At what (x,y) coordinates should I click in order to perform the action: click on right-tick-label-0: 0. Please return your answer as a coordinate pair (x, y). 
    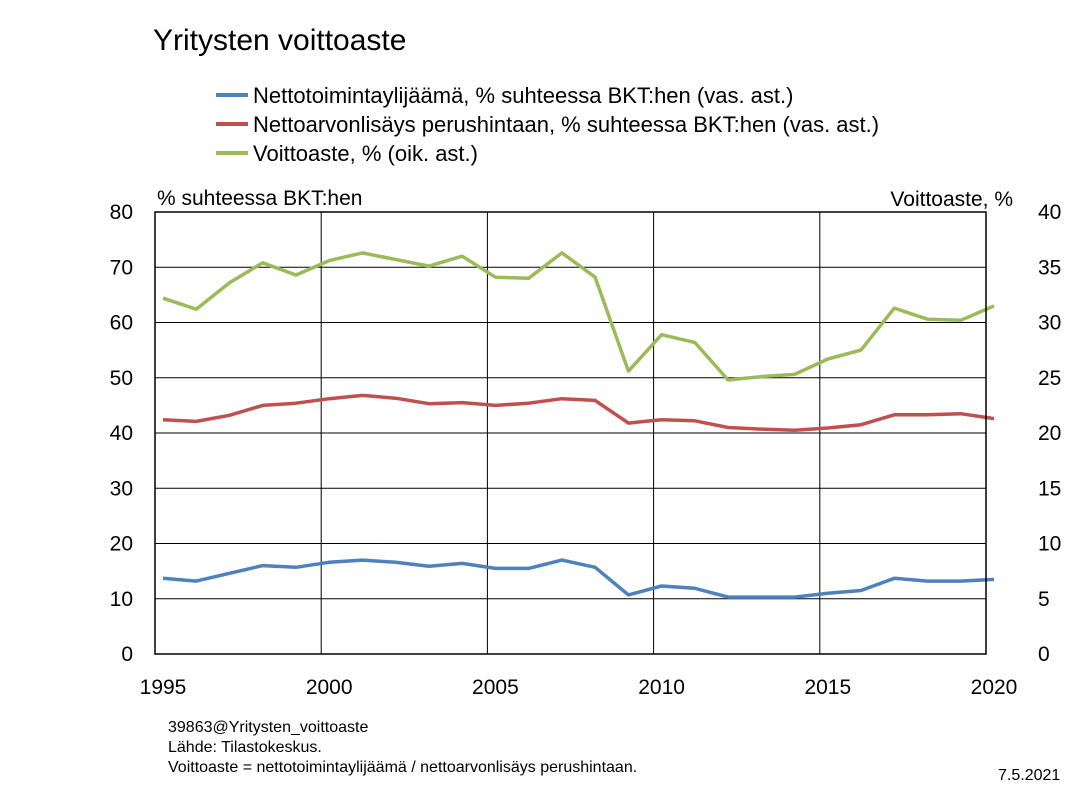
    Looking at the image, I should click on (1044, 654).